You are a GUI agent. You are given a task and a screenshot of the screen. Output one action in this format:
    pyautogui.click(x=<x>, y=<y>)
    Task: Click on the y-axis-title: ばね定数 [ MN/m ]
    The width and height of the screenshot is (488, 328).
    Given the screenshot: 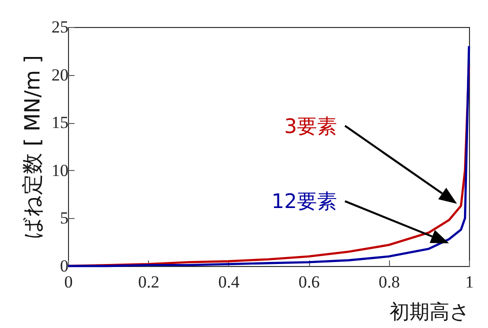 What is the action you would take?
    pyautogui.click(x=32, y=147)
    